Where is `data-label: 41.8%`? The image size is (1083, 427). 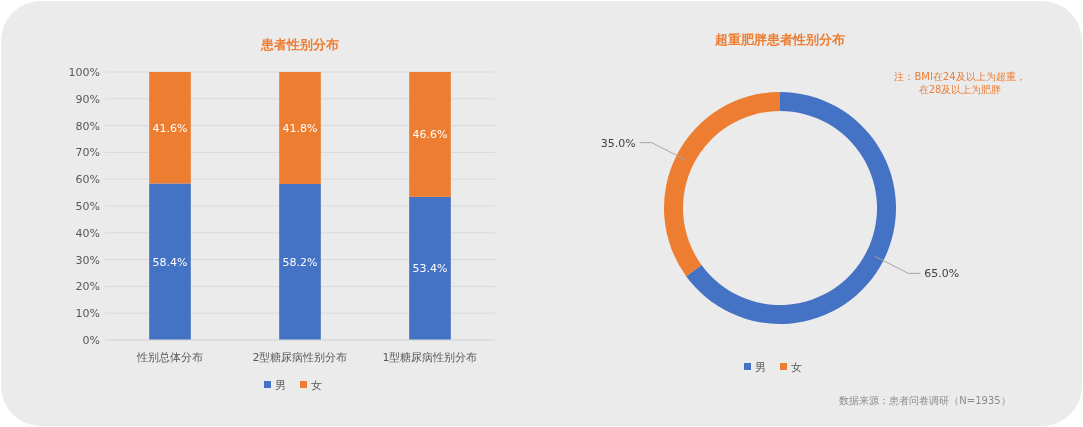
data-label: 41.8% is located at coordinates (300, 129).